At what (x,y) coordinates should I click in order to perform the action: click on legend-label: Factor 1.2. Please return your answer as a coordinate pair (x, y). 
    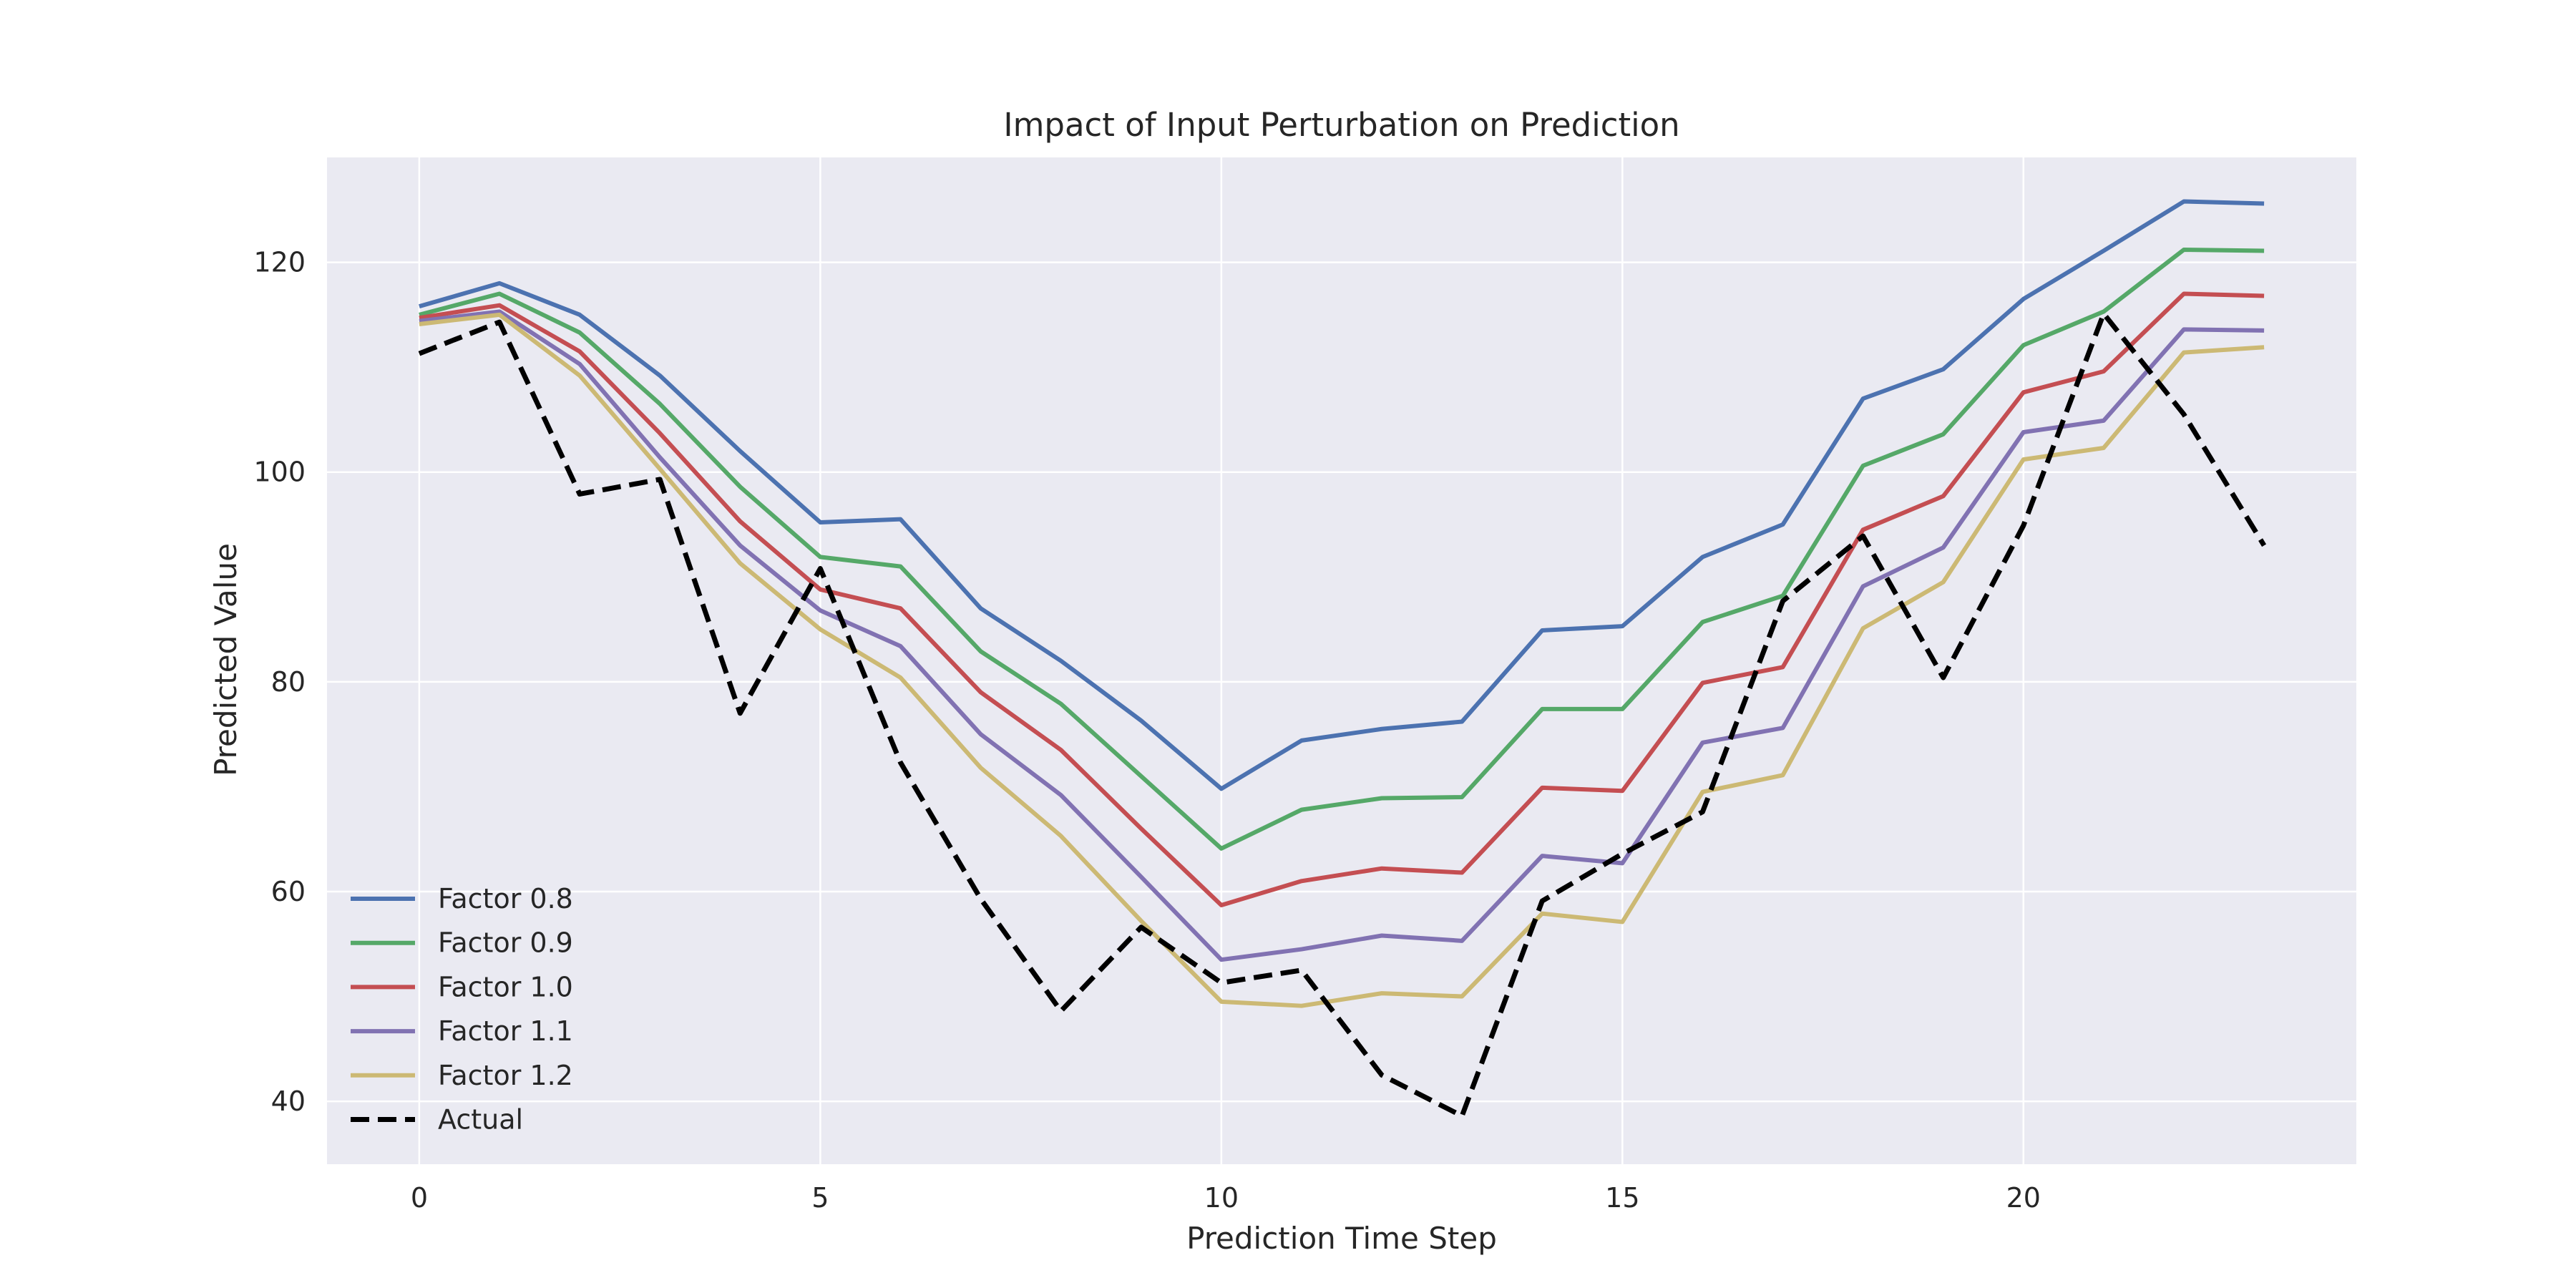
    Looking at the image, I should click on (505, 1075).